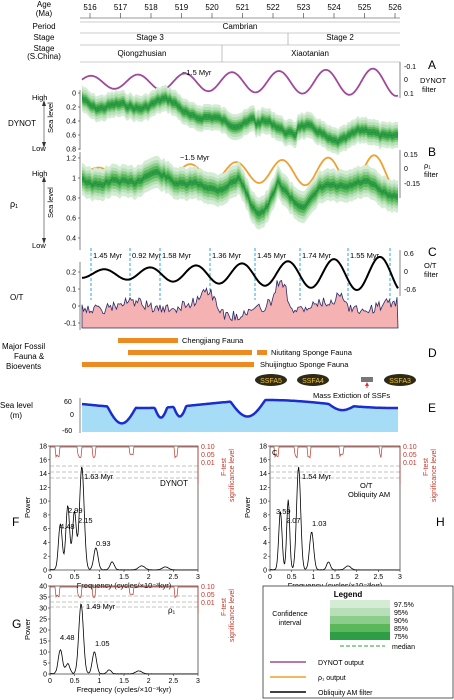  What do you see at coordinates (102, 643) in the screenshot?
I see `g-peak-3: 1.05` at bounding box center [102, 643].